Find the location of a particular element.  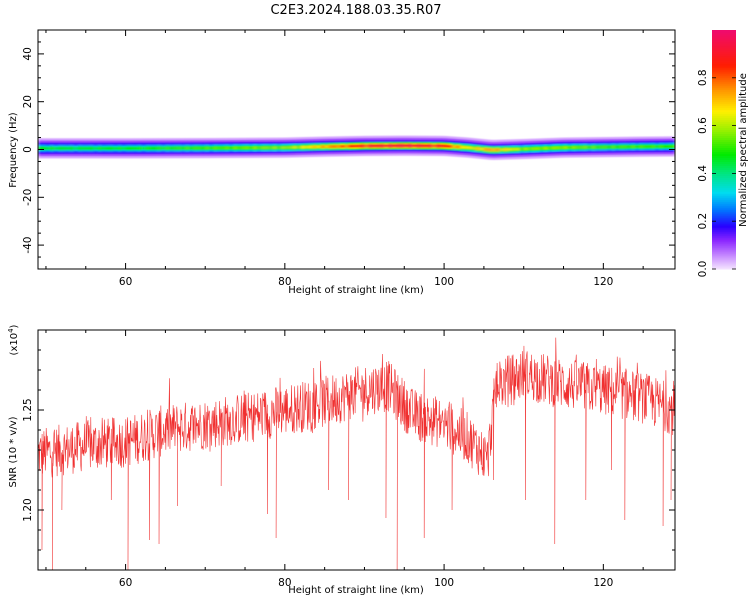

snr-y-tick-label: 1.25 is located at coordinates (28, 409).